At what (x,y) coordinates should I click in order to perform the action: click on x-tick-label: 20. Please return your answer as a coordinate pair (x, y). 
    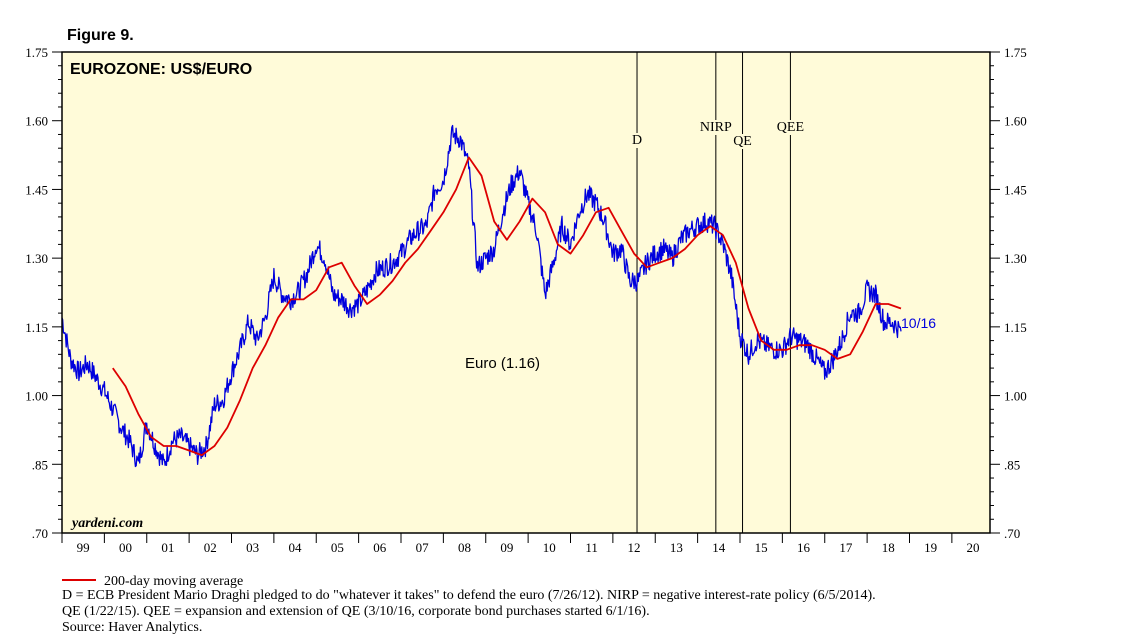
    Looking at the image, I should click on (973, 547).